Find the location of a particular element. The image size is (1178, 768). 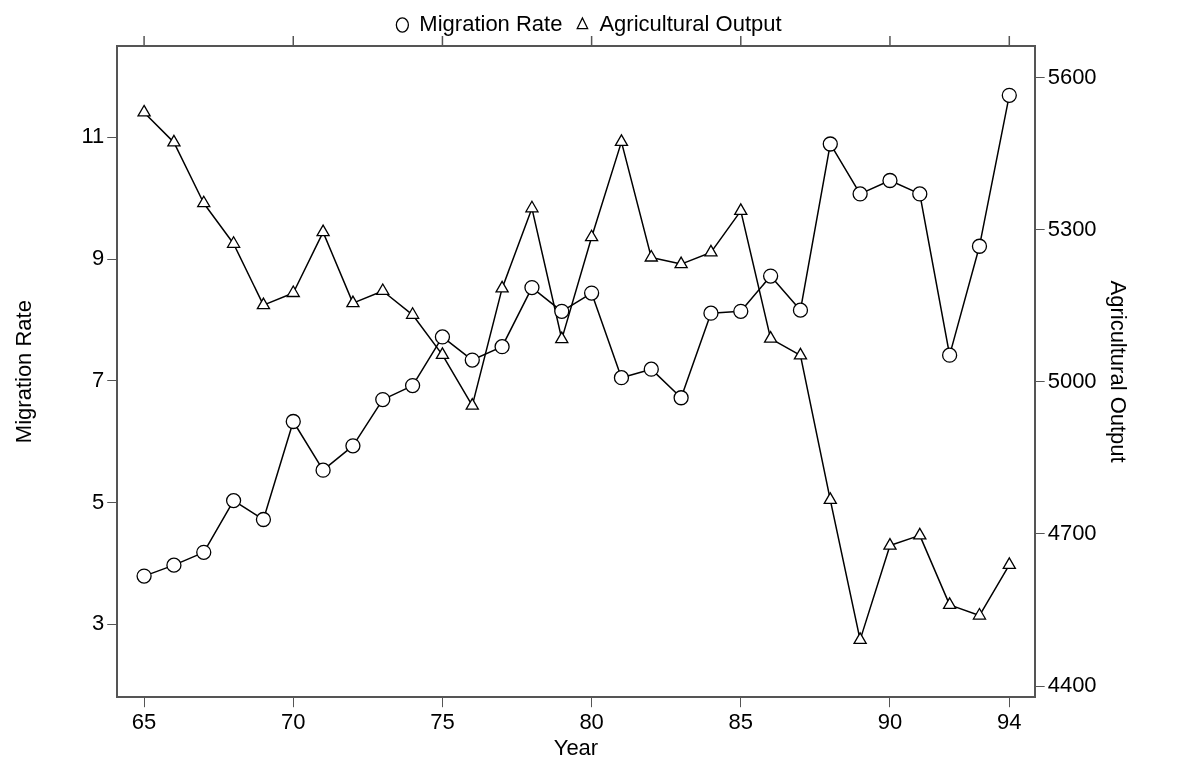

y-tick-label: 7 is located at coordinates (98, 379).